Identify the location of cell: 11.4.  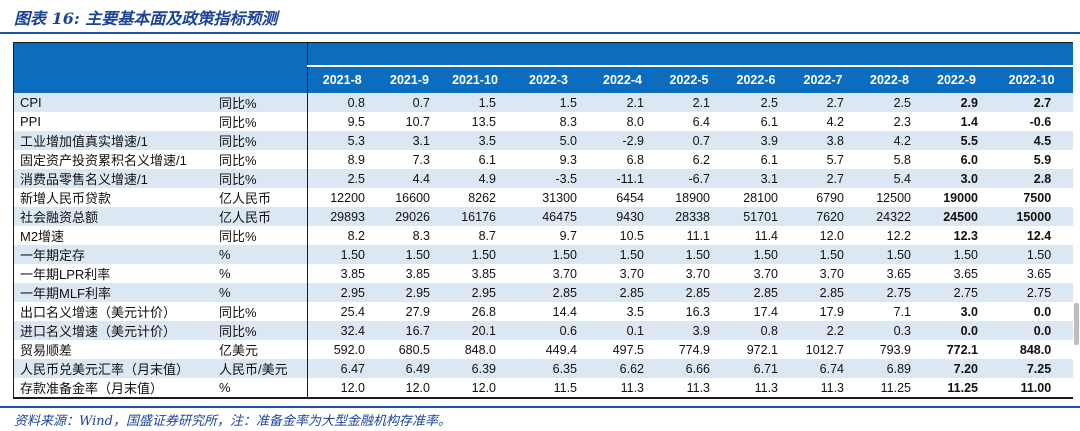
(766, 235).